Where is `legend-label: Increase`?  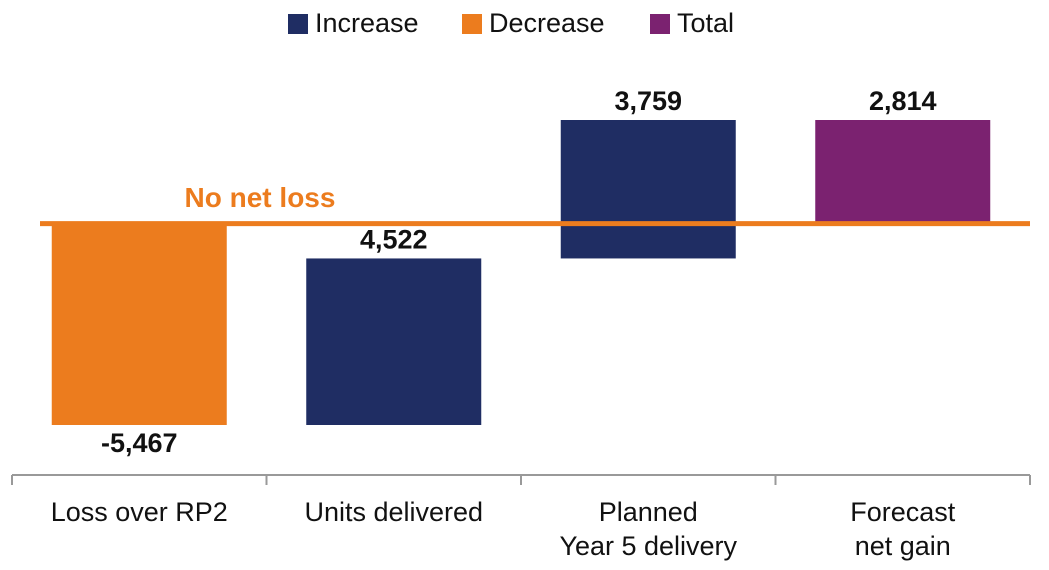
legend-label: Increase is located at coordinates (367, 23).